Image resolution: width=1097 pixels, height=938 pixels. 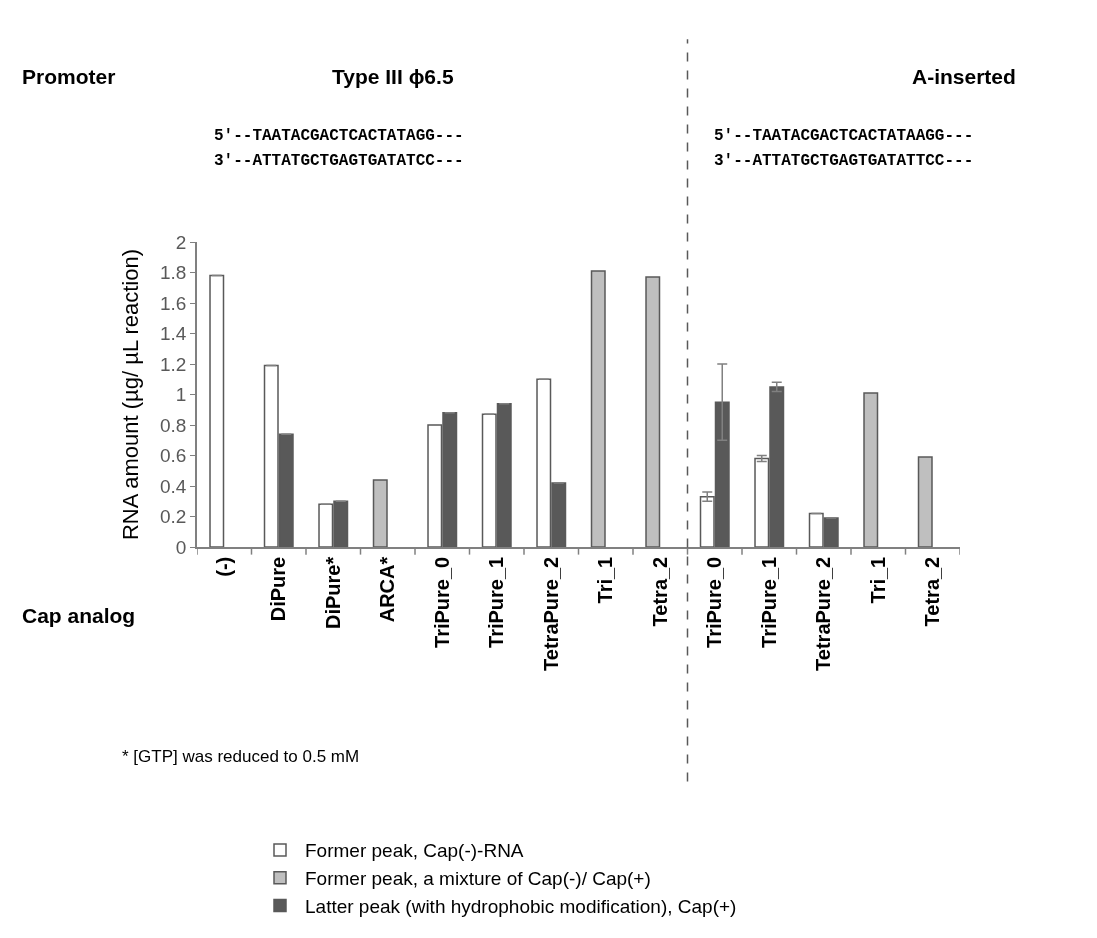 What do you see at coordinates (79, 615) in the screenshot?
I see `text: Cap analog` at bounding box center [79, 615].